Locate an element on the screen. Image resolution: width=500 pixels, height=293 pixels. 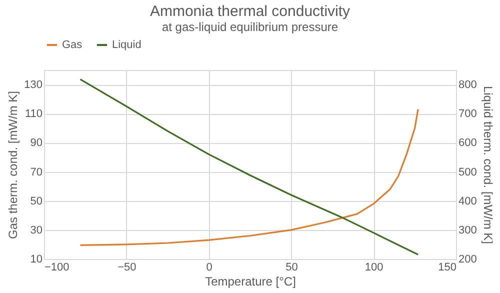
chart-title: Ammonia thermal conductivity is located at coordinates (250, 11).